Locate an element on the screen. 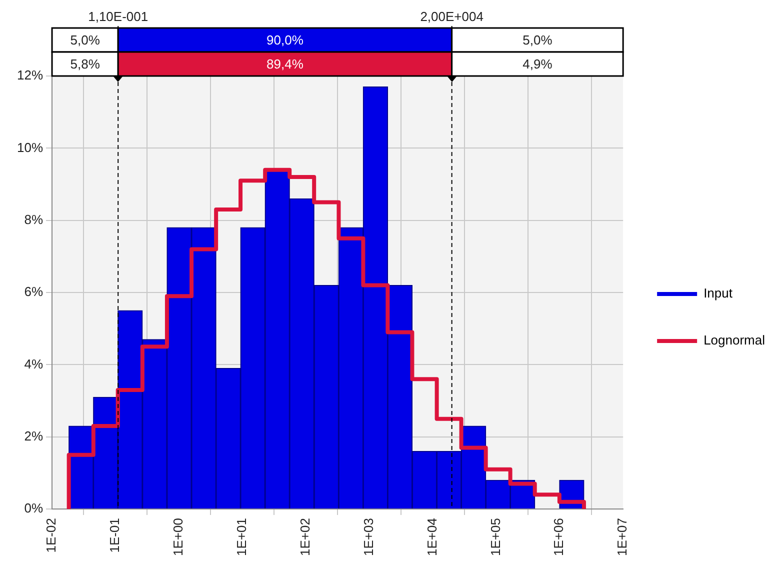  y-tick-label: 0% is located at coordinates (34, 508).